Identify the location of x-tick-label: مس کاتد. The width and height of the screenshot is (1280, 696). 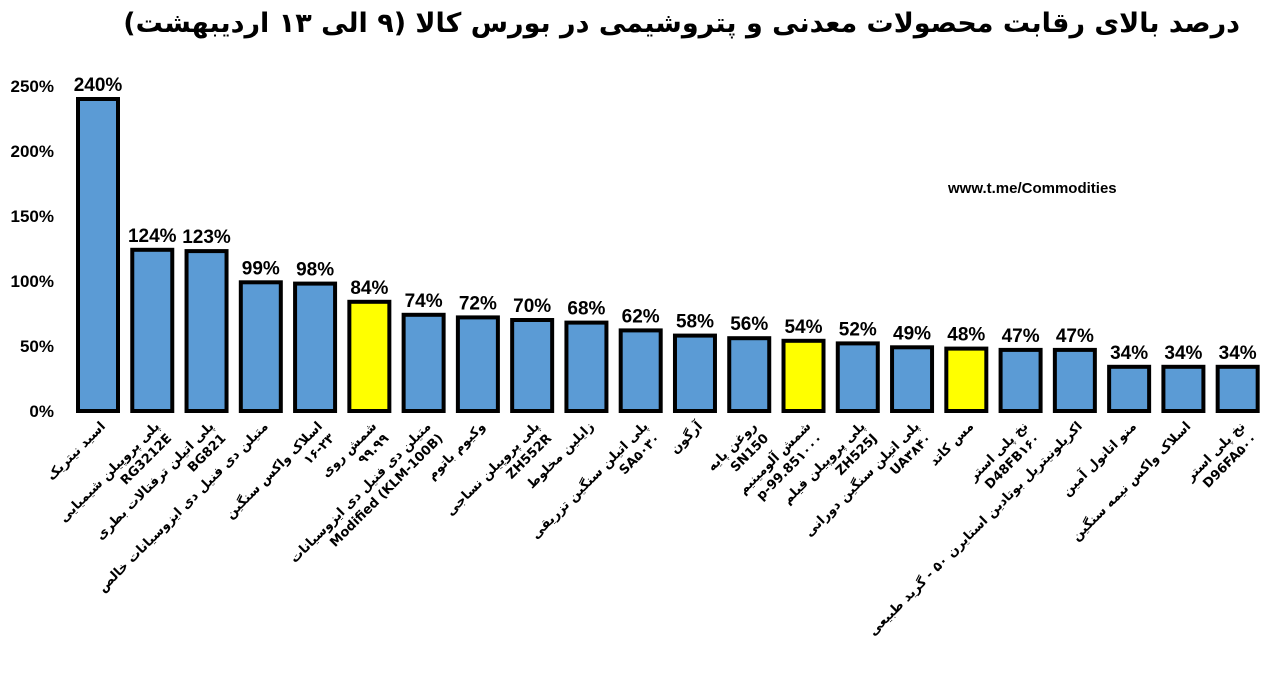
(952, 444).